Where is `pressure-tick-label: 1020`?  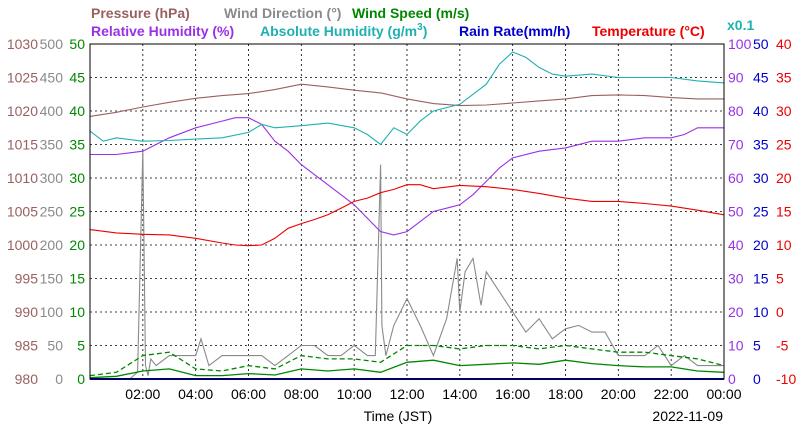
pressure-tick-label: 1020 is located at coordinates (22, 111).